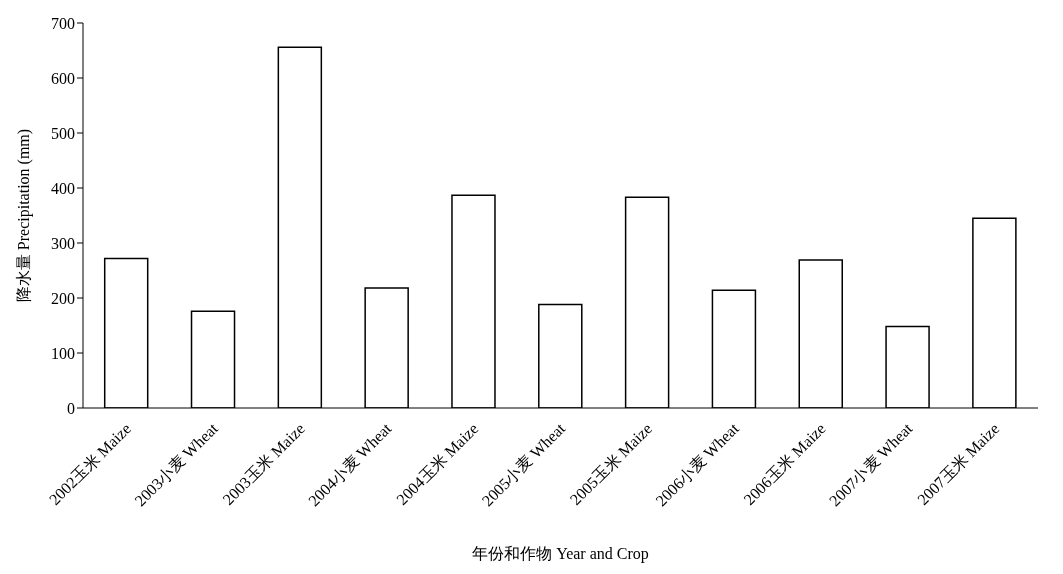 This screenshot has height=574, width=1063. I want to click on y-tick-label: 500, so click(63, 133).